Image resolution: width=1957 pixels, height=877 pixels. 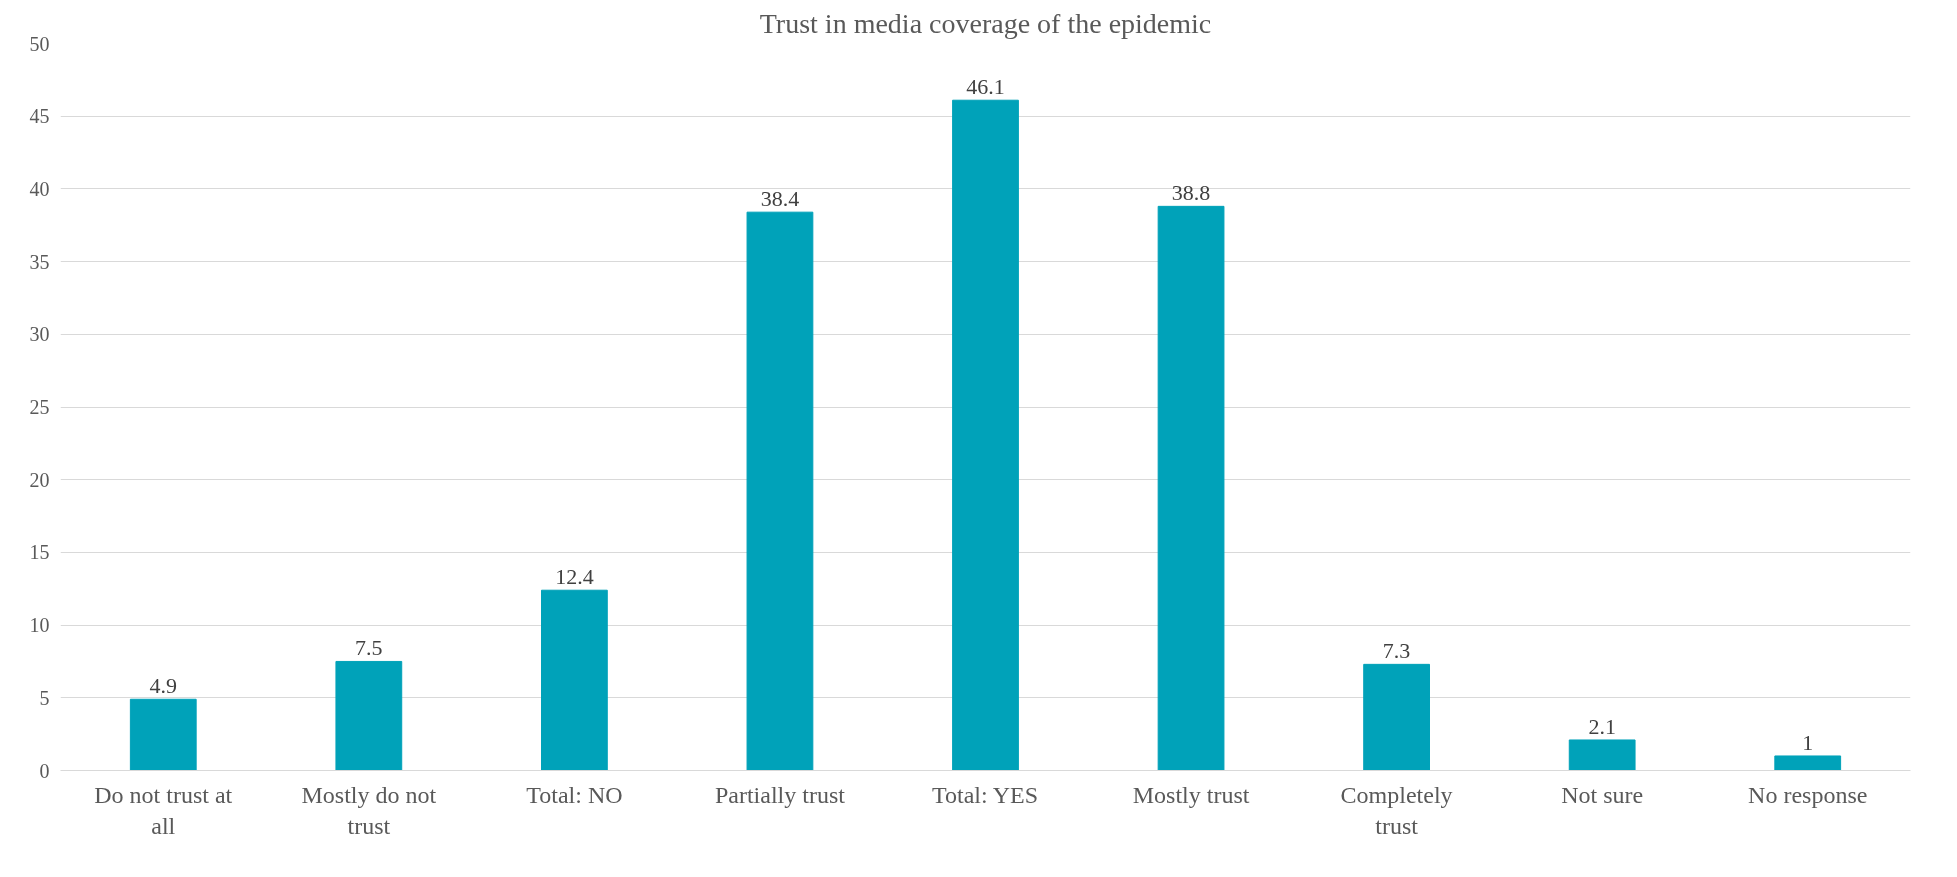 What do you see at coordinates (574, 794) in the screenshot?
I see `x-tick-label: Total: NO` at bounding box center [574, 794].